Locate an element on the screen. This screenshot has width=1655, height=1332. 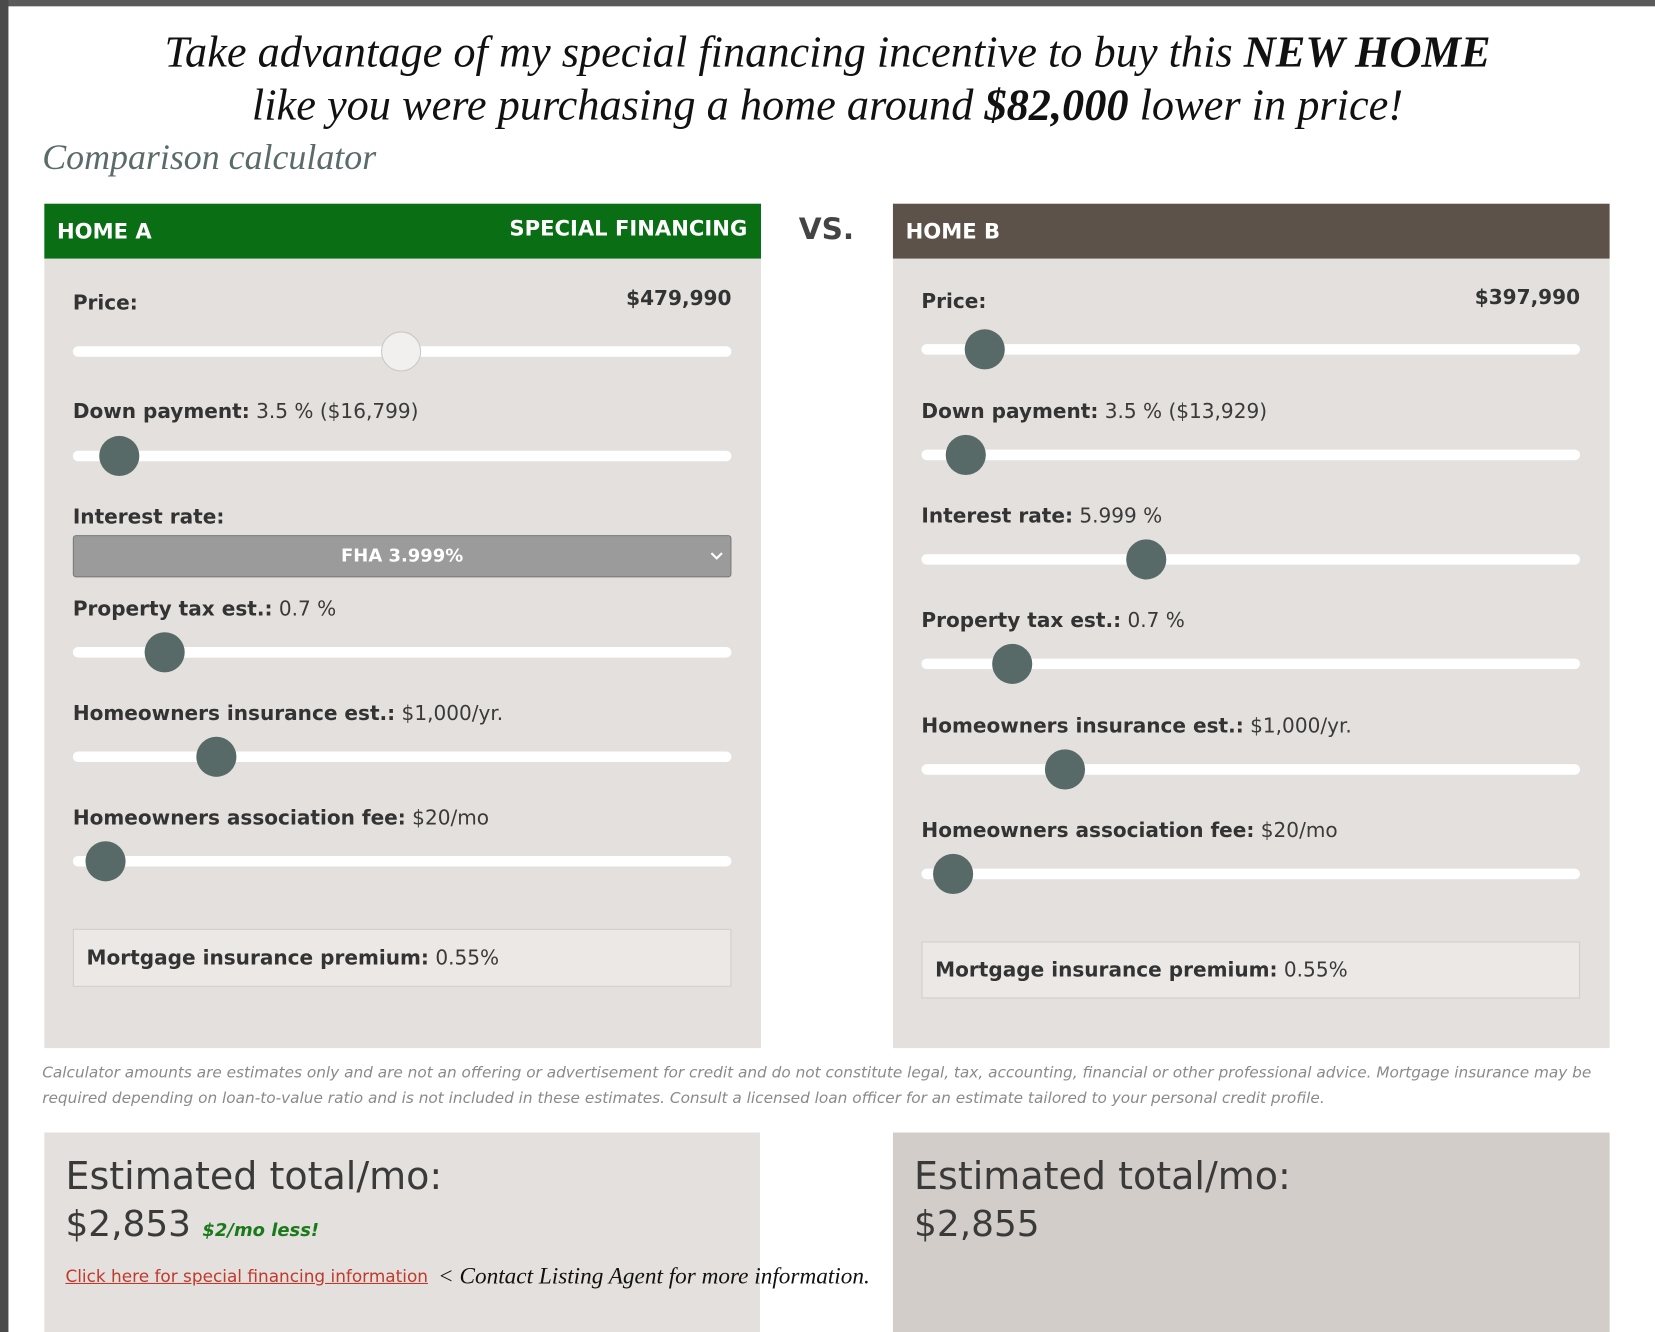
panel-title: HOME B is located at coordinates (953, 231).